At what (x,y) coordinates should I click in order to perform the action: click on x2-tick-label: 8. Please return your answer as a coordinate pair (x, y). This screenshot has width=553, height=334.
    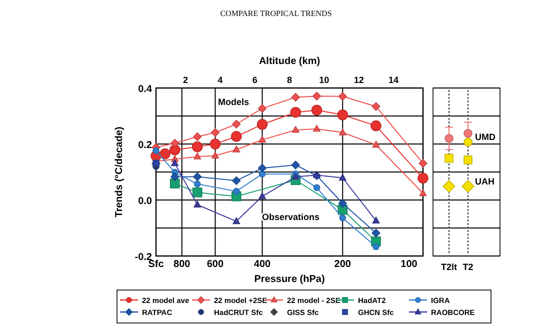
    Looking at the image, I should click on (289, 80).